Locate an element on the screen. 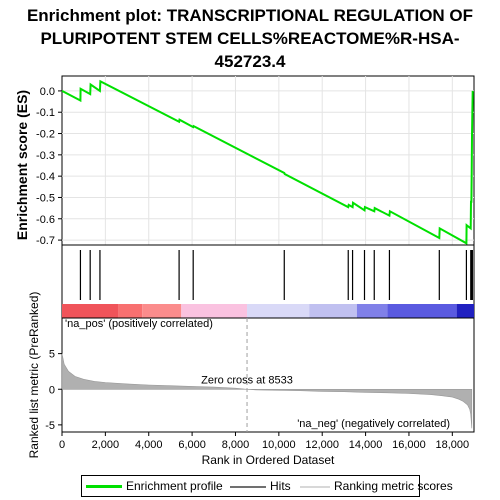 The width and height of the screenshot is (500, 500). rank-ytick-label: 5 is located at coordinates (52, 355).